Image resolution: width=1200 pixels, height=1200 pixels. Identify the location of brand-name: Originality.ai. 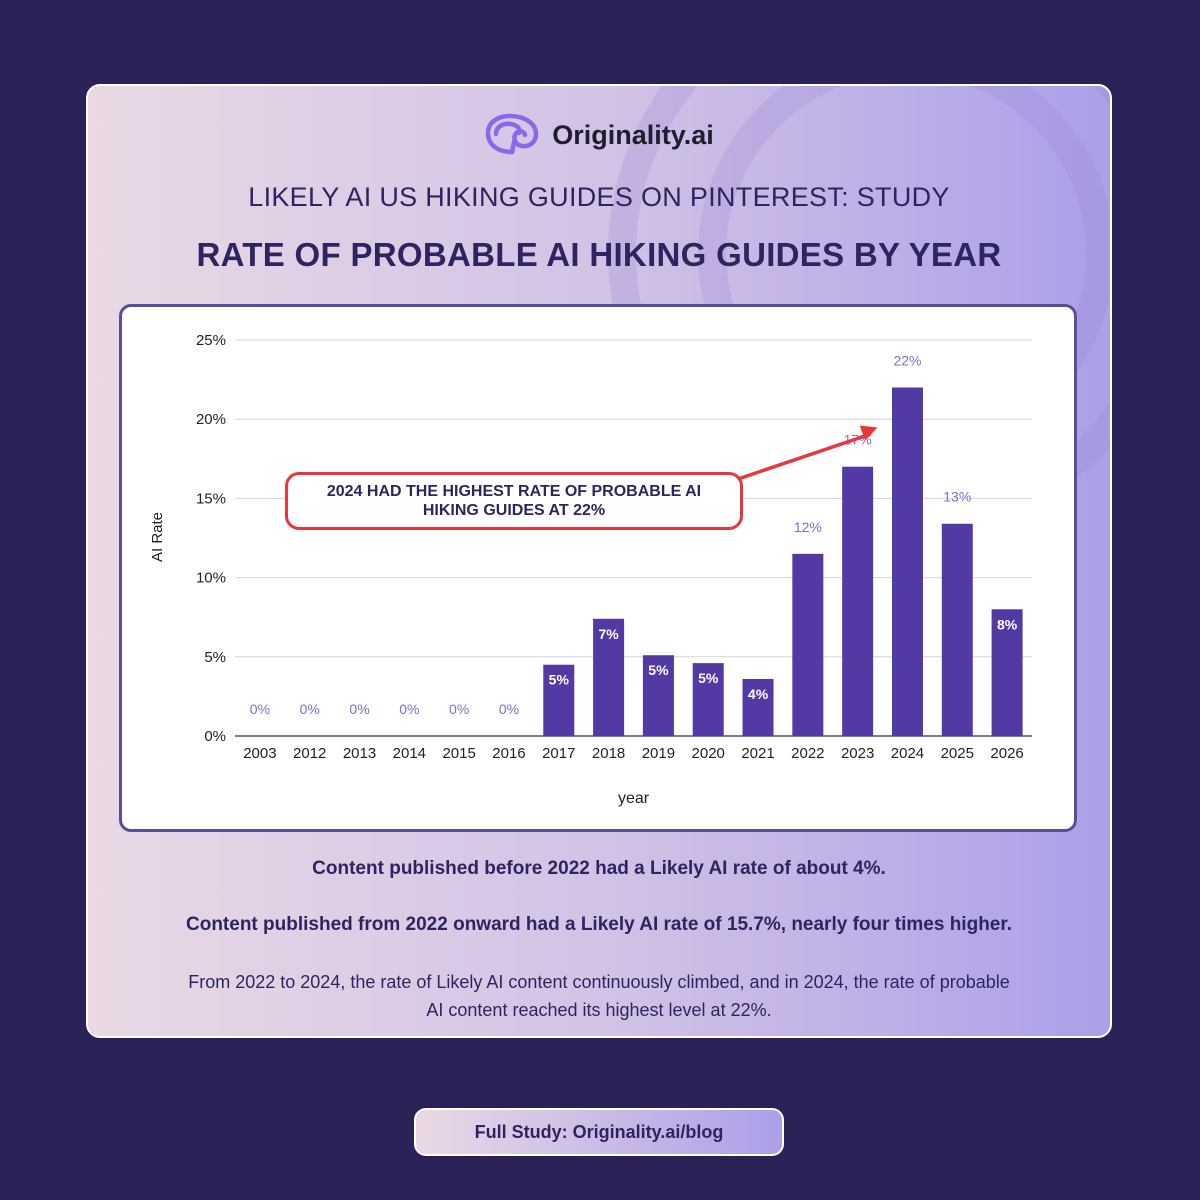
(633, 134).